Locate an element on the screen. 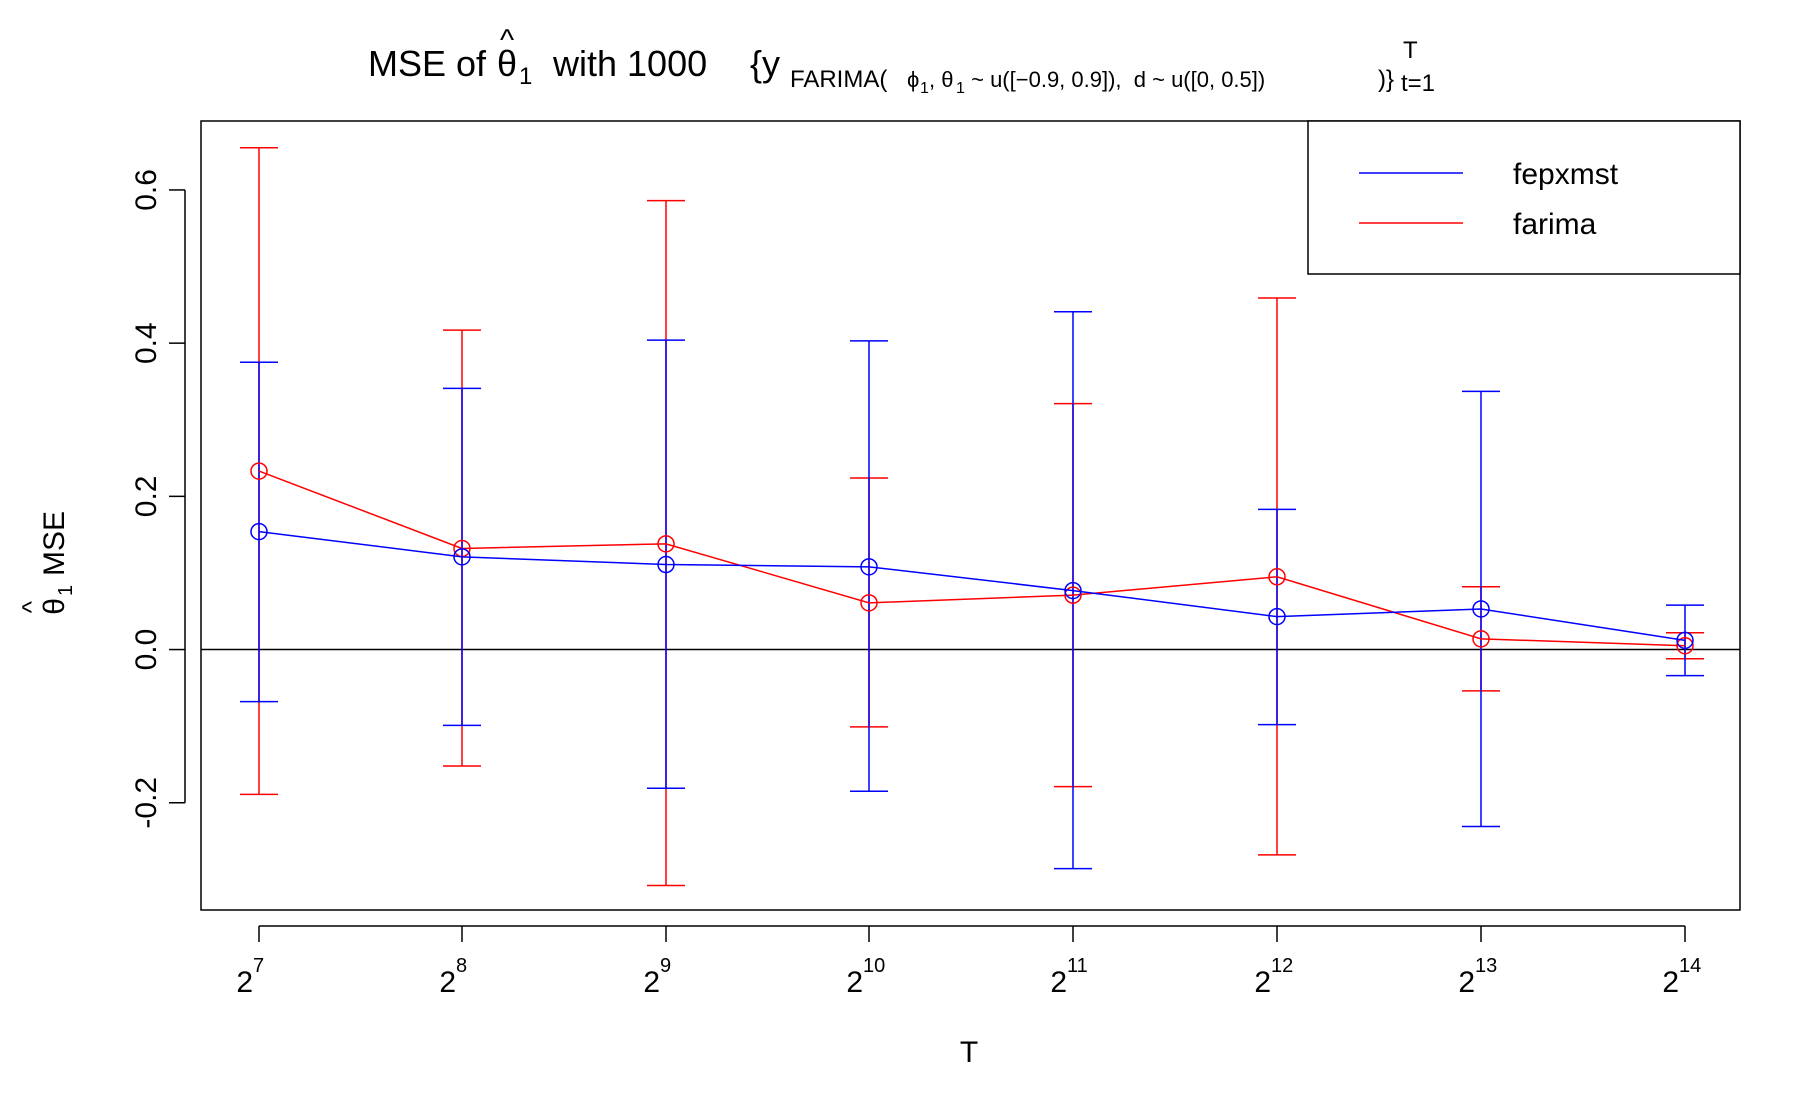 This screenshot has width=1800, height=1100. x-tick-label: 2 14 is located at coordinates (1681, 977).